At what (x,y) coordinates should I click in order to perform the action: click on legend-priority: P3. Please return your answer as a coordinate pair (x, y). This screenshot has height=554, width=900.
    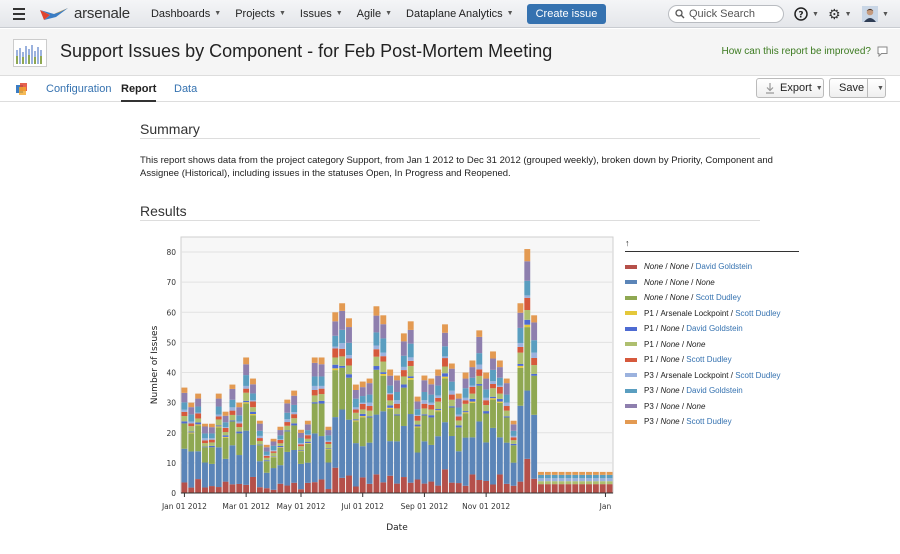
    Looking at the image, I should click on (649, 406).